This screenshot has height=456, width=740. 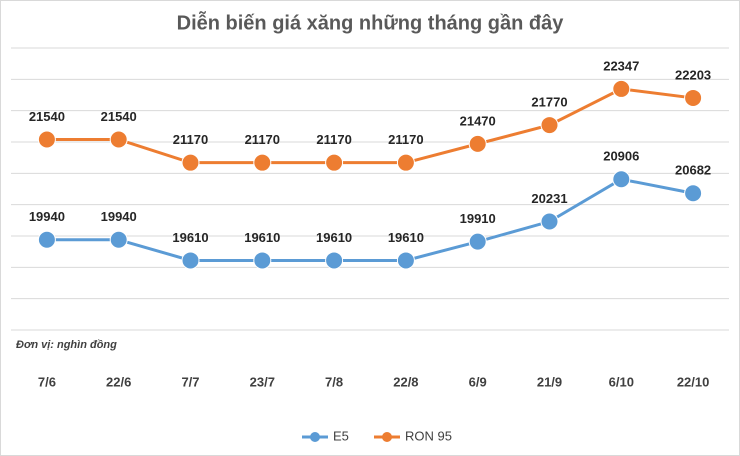 I want to click on x-tick-label: 7/7, so click(x=190, y=381).